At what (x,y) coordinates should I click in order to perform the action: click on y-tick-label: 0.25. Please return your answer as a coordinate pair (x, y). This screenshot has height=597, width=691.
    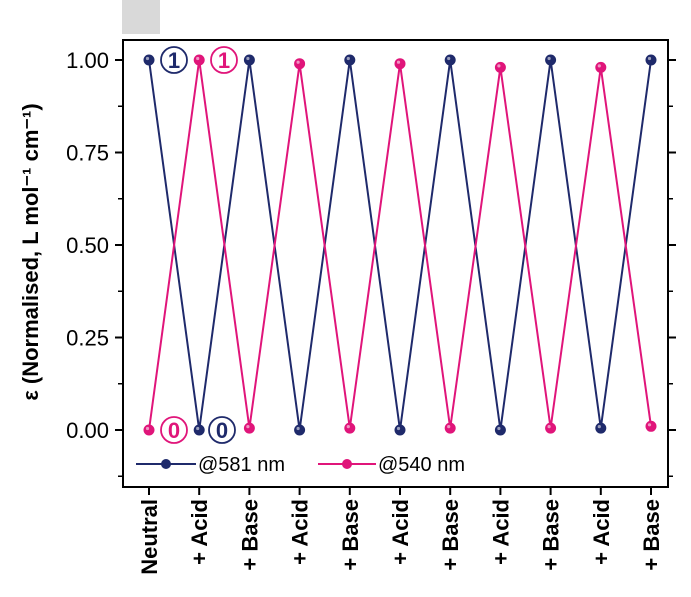
    Looking at the image, I should click on (87, 338).